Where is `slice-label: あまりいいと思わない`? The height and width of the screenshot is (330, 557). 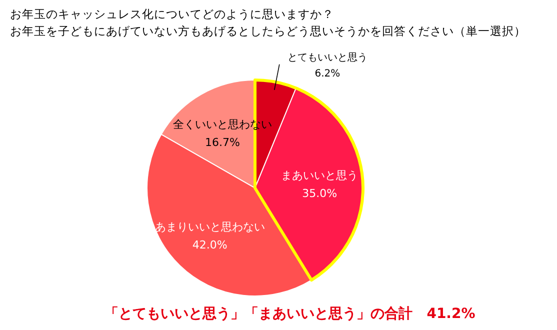
slice-label: あまりいいと思わない is located at coordinates (209, 227).